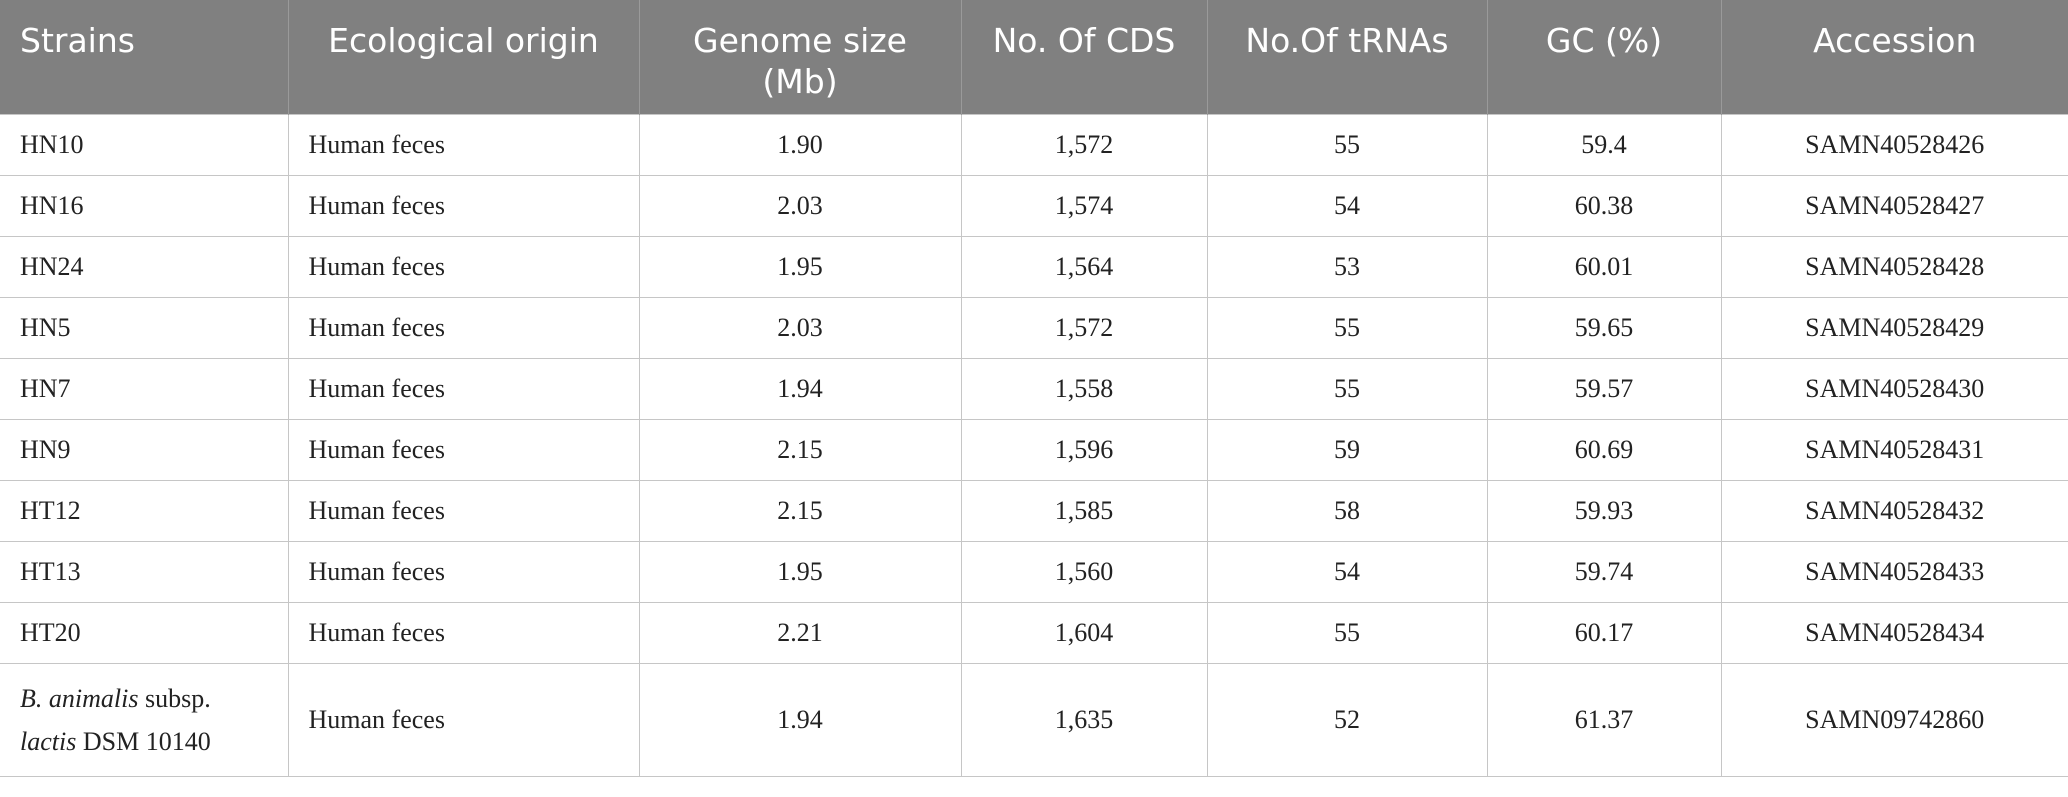 Image resolution: width=2068 pixels, height=797 pixels. Describe the element at coordinates (144, 327) in the screenshot. I see `cell-strain: HN5` at that location.